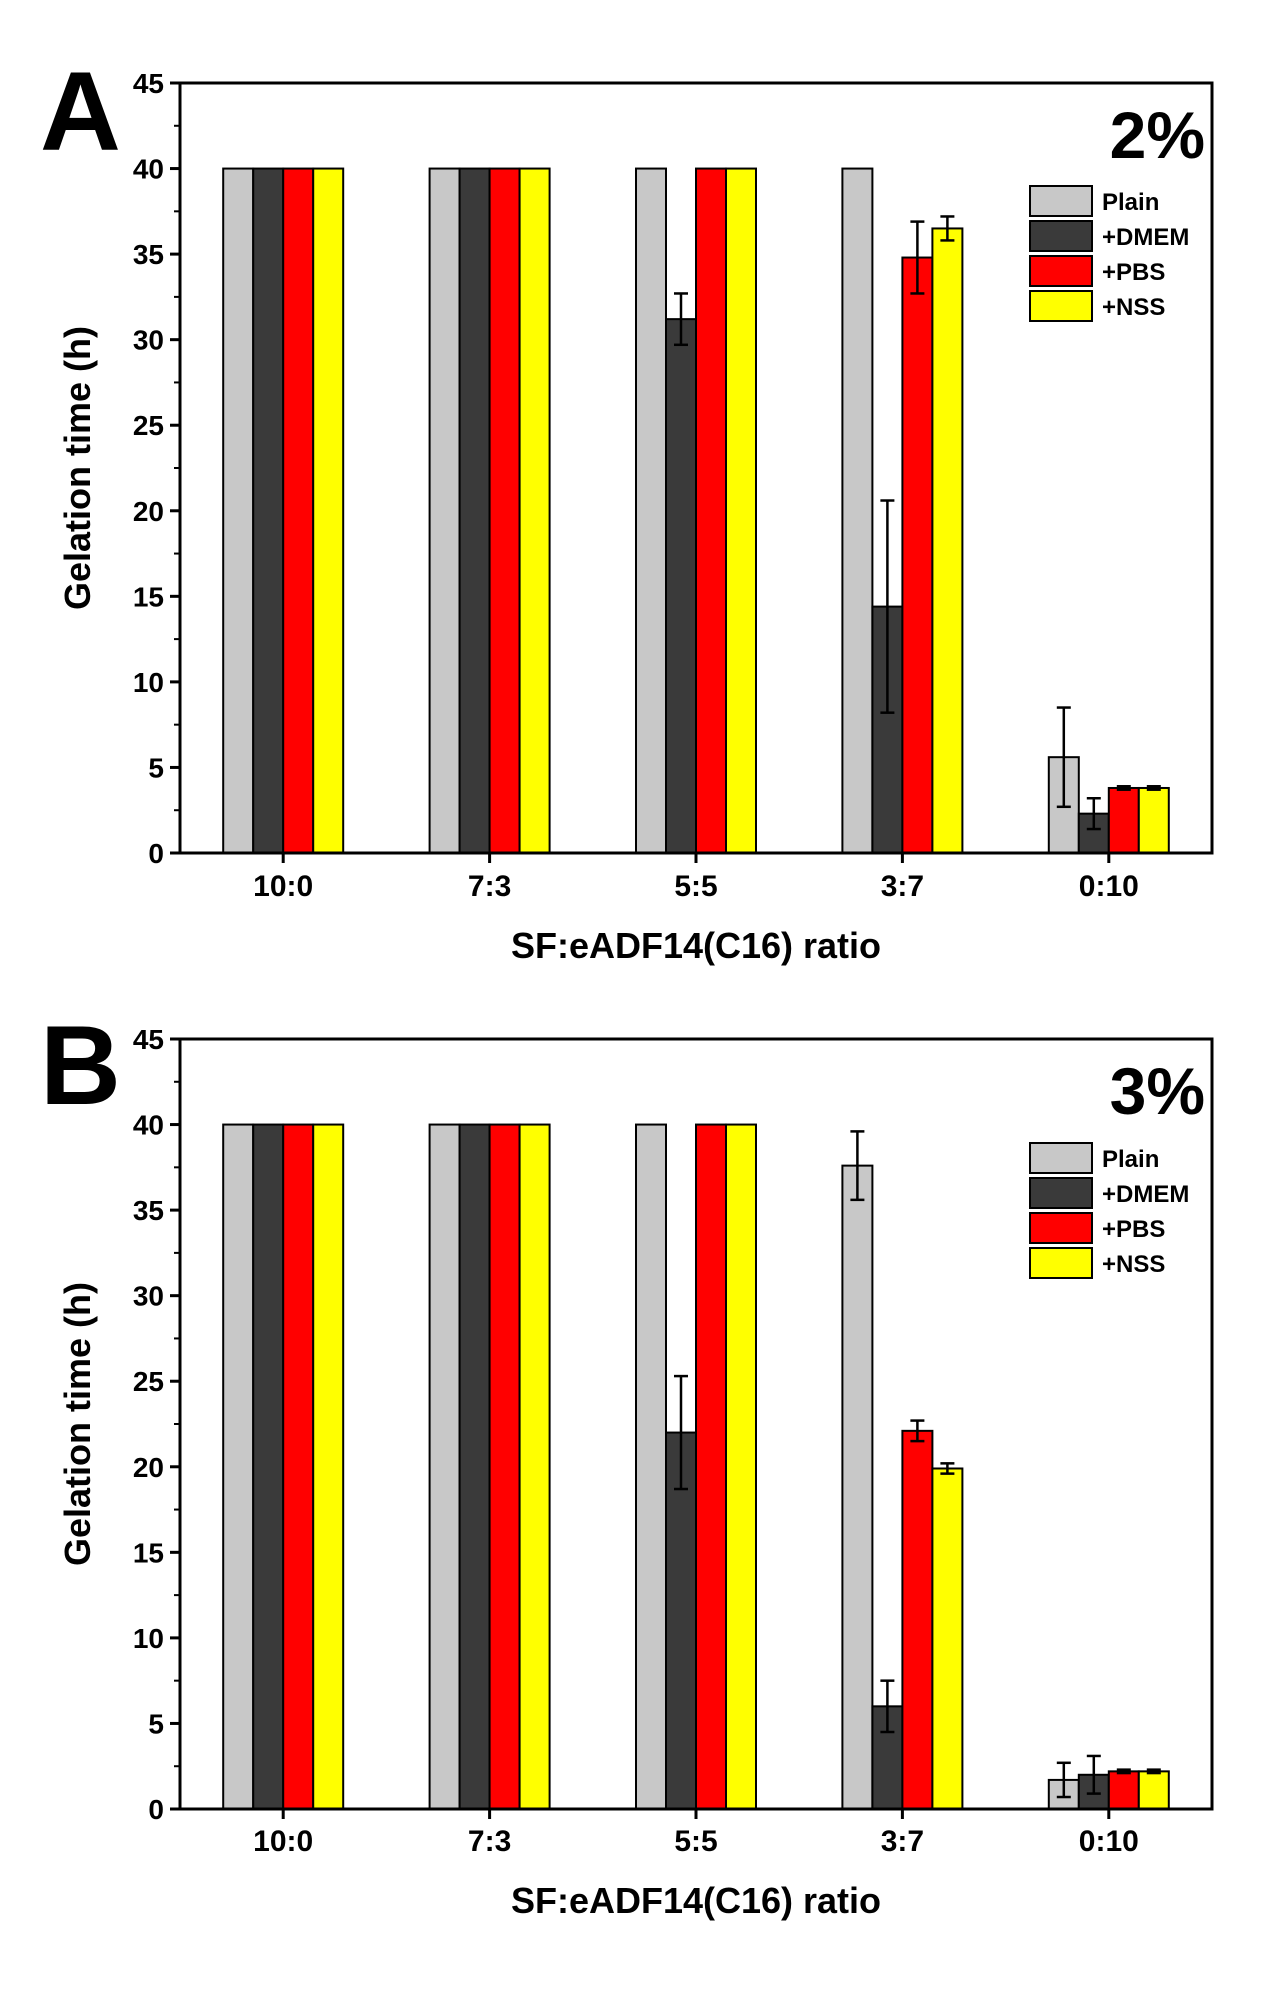  What do you see at coordinates (902, 886) in the screenshot?
I see `x-tick-label: 3:7` at bounding box center [902, 886].